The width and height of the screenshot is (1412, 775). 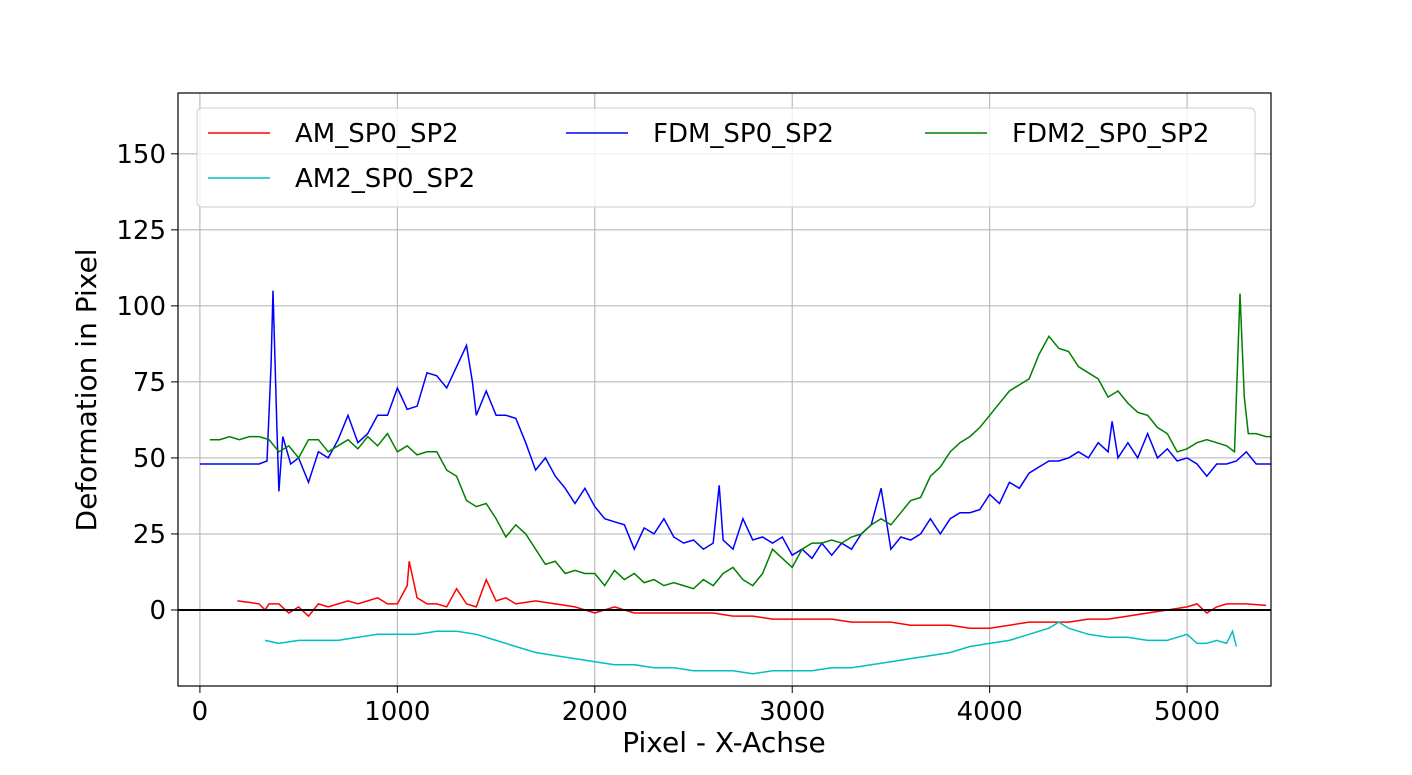 What do you see at coordinates (724, 742) in the screenshot?
I see `x-axis-label: Pixel - X-Achse` at bounding box center [724, 742].